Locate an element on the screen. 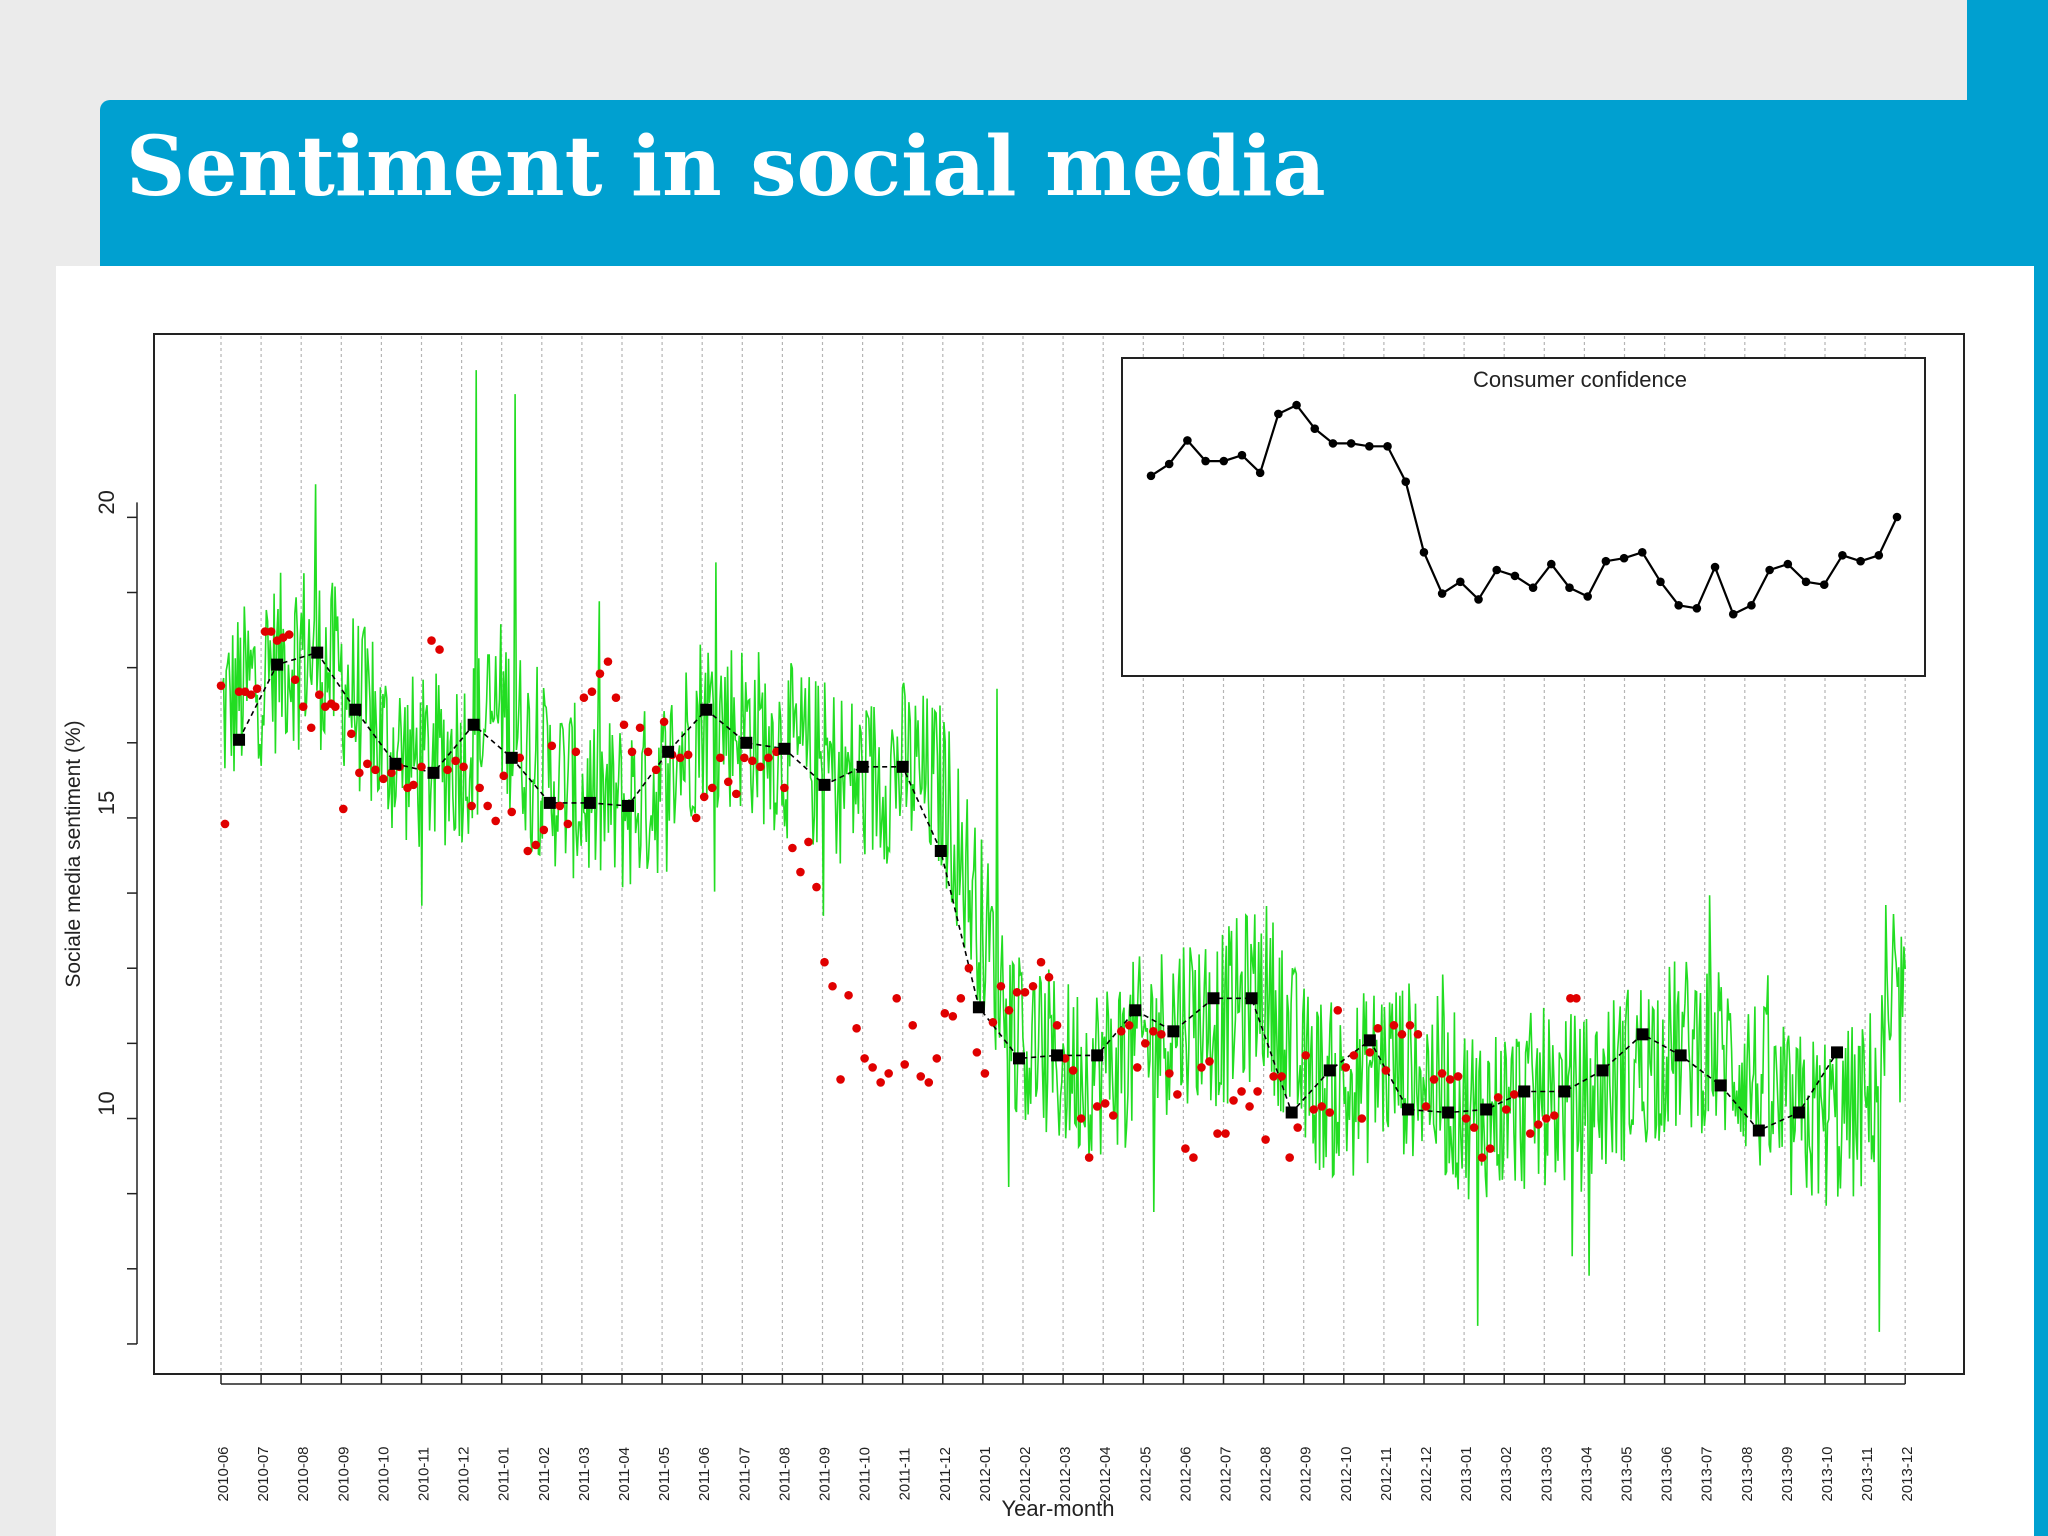 Image resolution: width=2048 pixels, height=1536 pixels. x-tick-label: 2010-07 is located at coordinates (263, 1473).